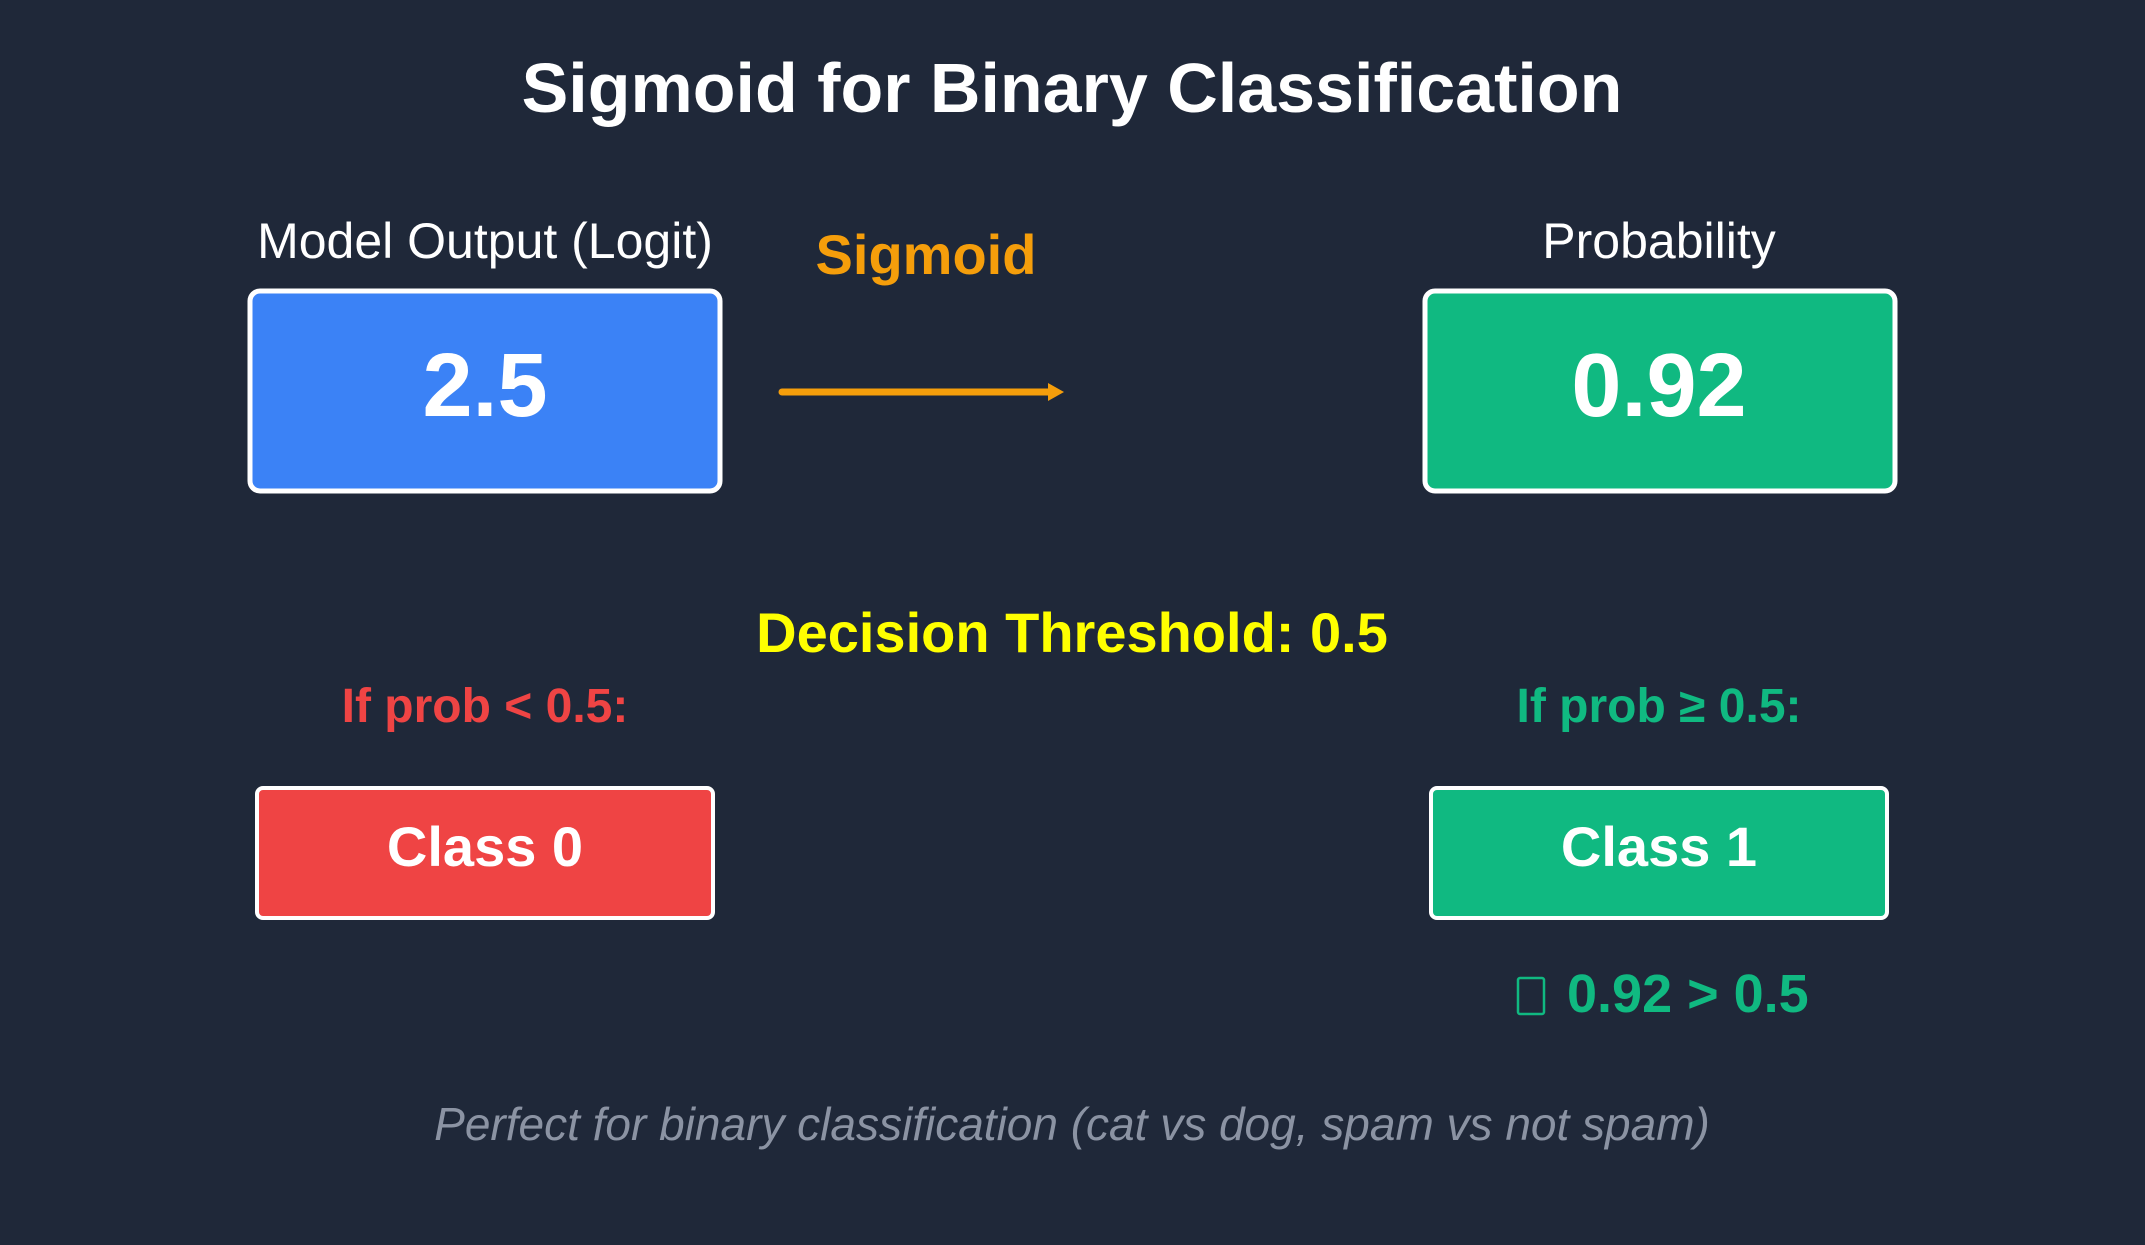  What do you see at coordinates (926, 254) in the screenshot?
I see `sigmoid-label: Sigmoid` at bounding box center [926, 254].